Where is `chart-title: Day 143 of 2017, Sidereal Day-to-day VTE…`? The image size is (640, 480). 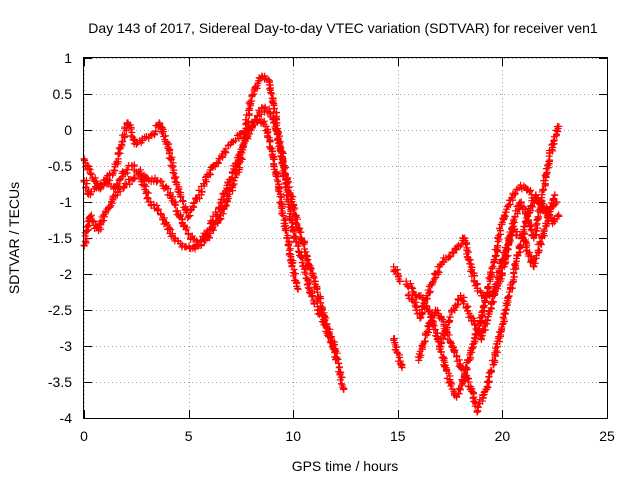
chart-title: Day 143 of 2017, Sidereal Day-to-day VTE… is located at coordinates (343, 28).